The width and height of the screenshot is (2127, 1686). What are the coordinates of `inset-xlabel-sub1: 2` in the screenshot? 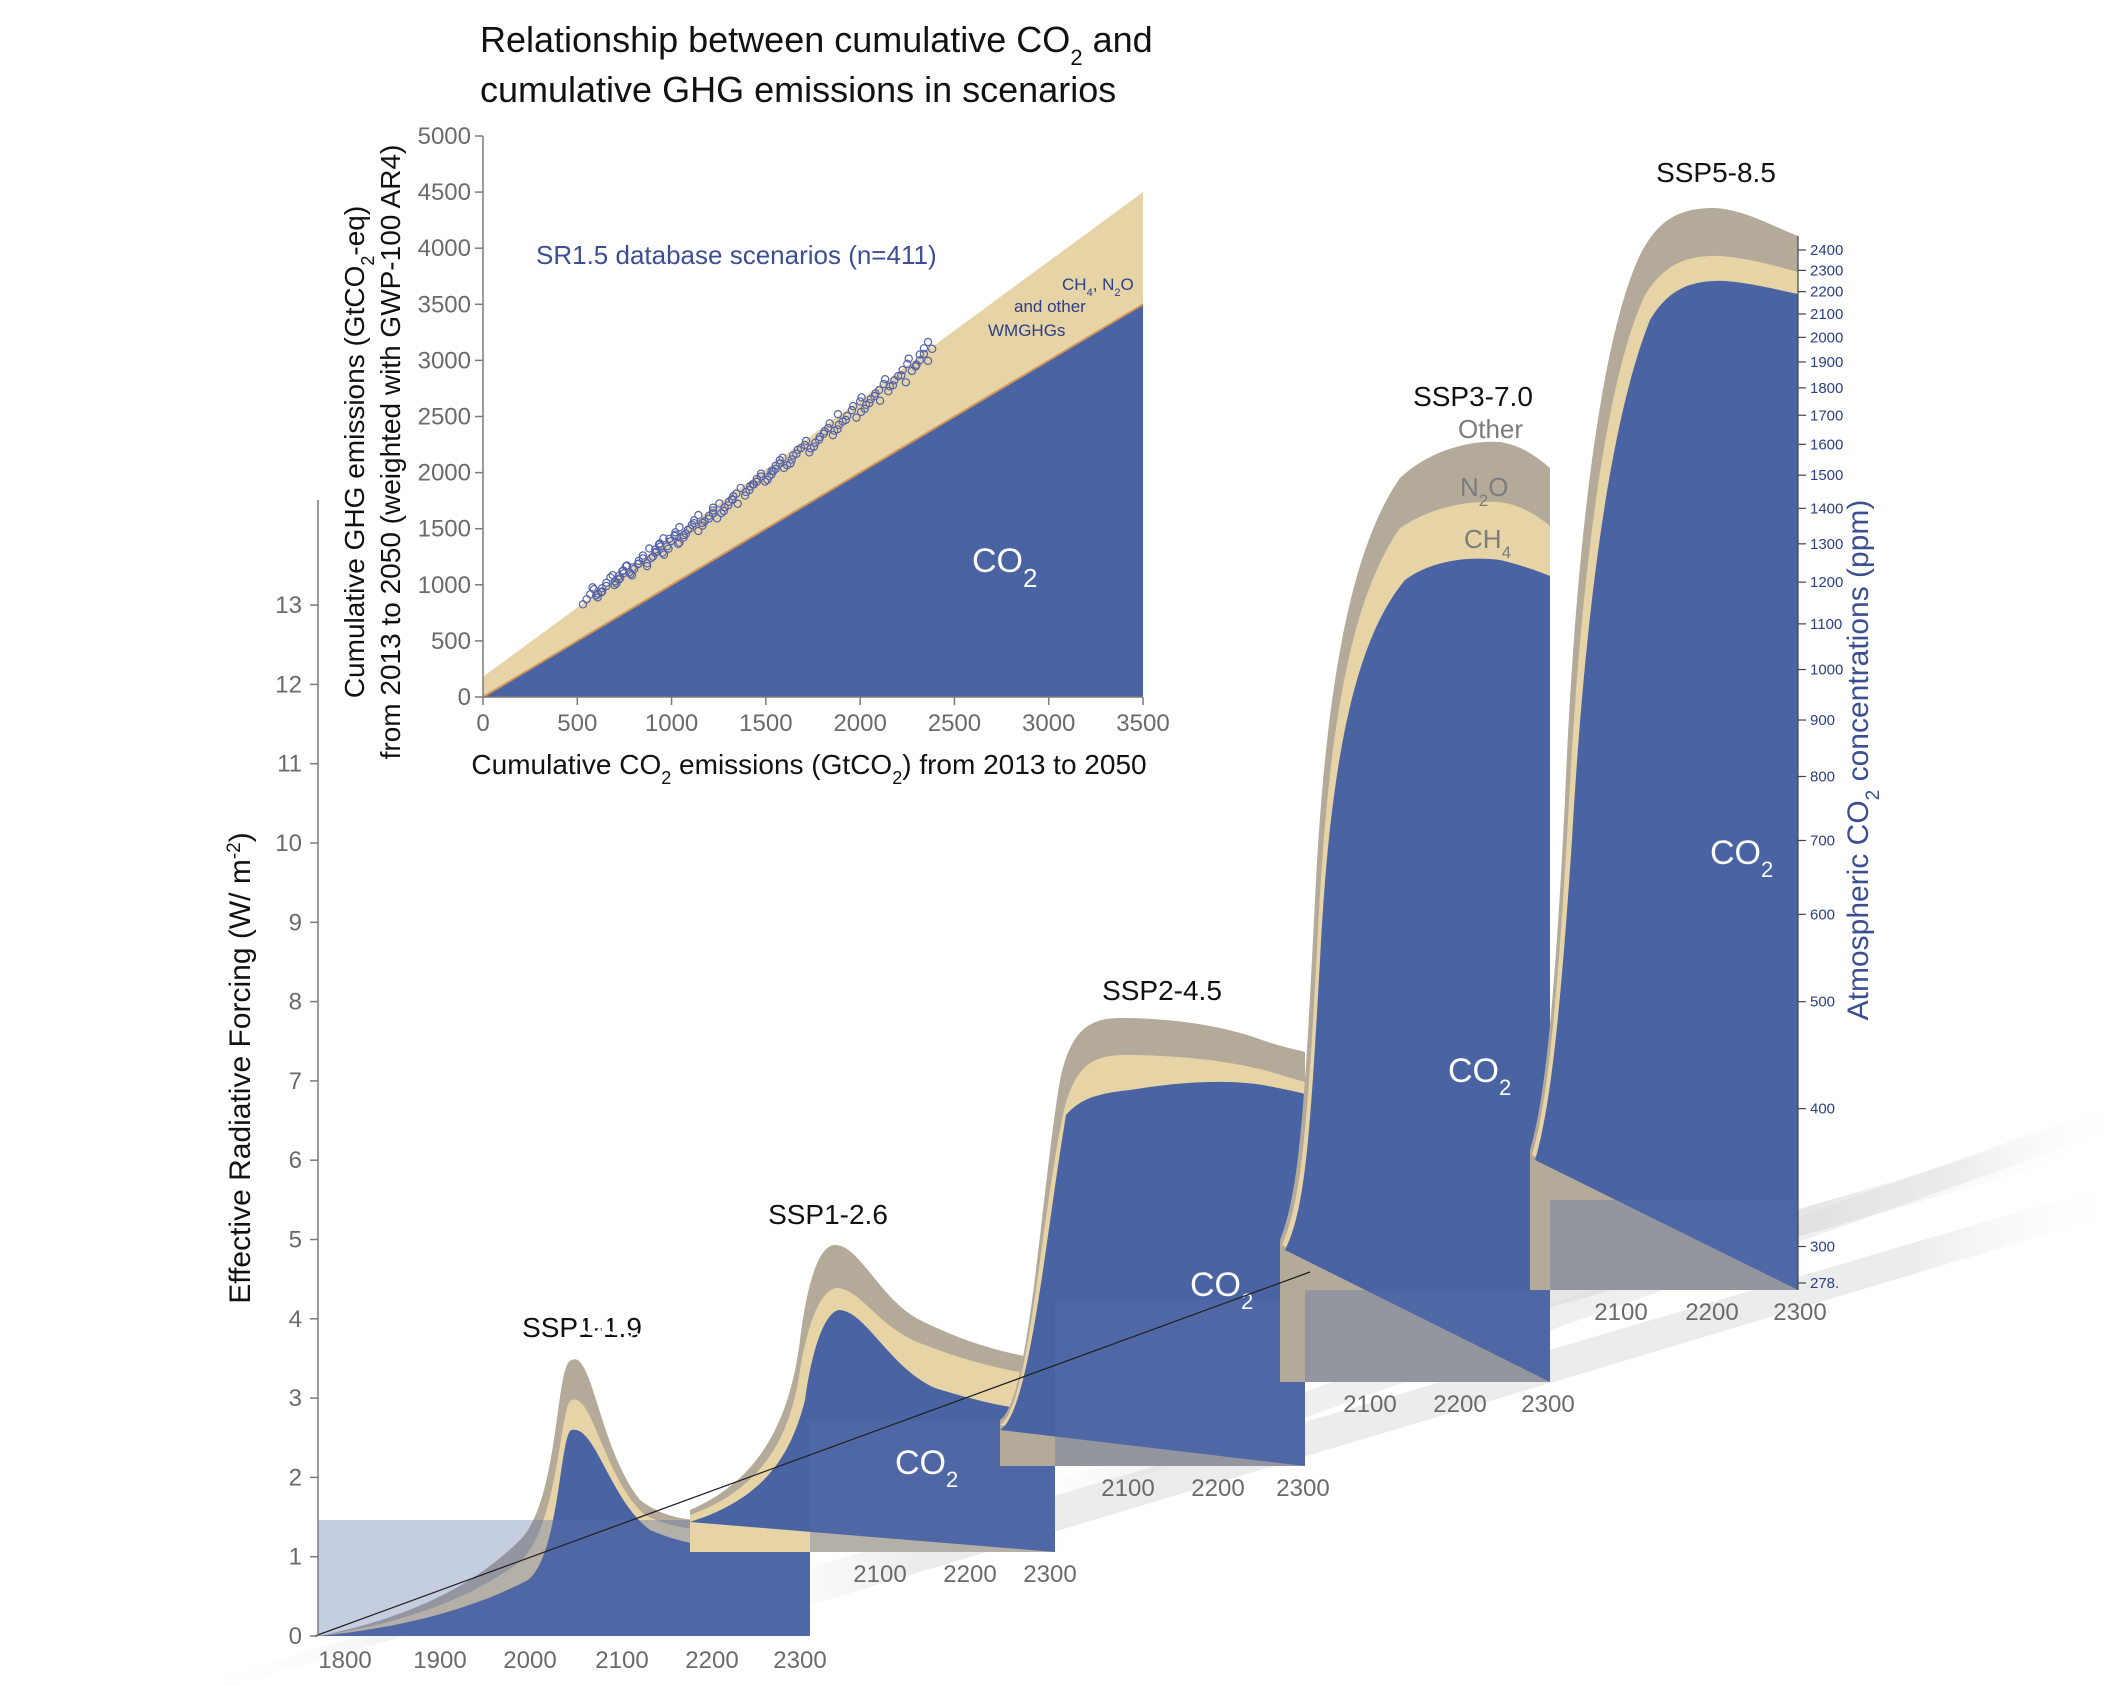 It's located at (666, 778).